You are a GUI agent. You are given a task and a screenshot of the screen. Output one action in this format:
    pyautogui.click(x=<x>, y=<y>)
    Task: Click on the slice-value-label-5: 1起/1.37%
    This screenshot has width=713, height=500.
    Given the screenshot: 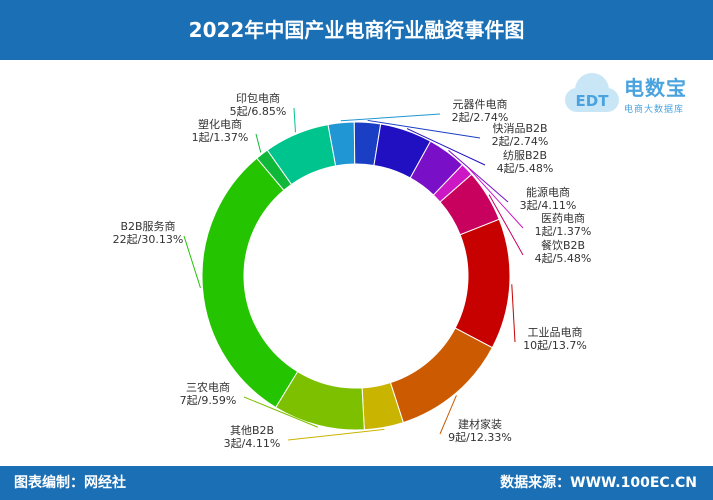 What is the action you would take?
    pyautogui.click(x=563, y=231)
    